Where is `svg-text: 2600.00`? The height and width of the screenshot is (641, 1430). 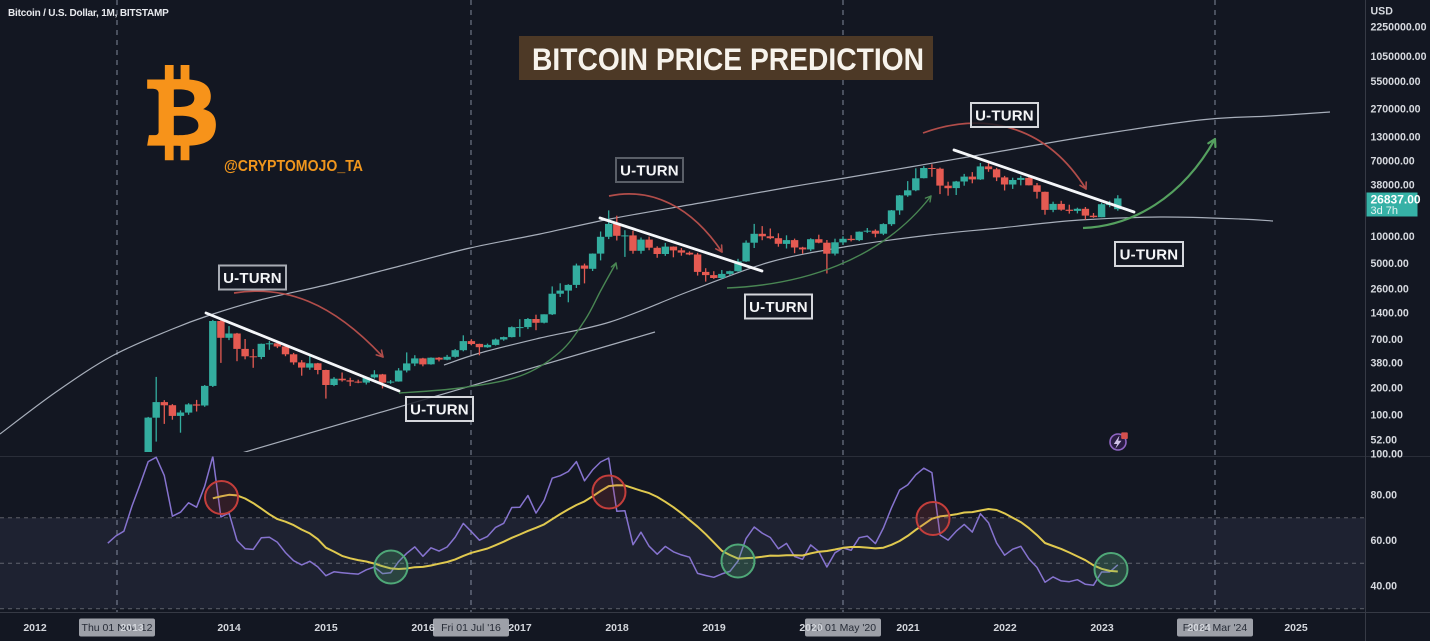 svg-text: 2600.00 is located at coordinates (1390, 290).